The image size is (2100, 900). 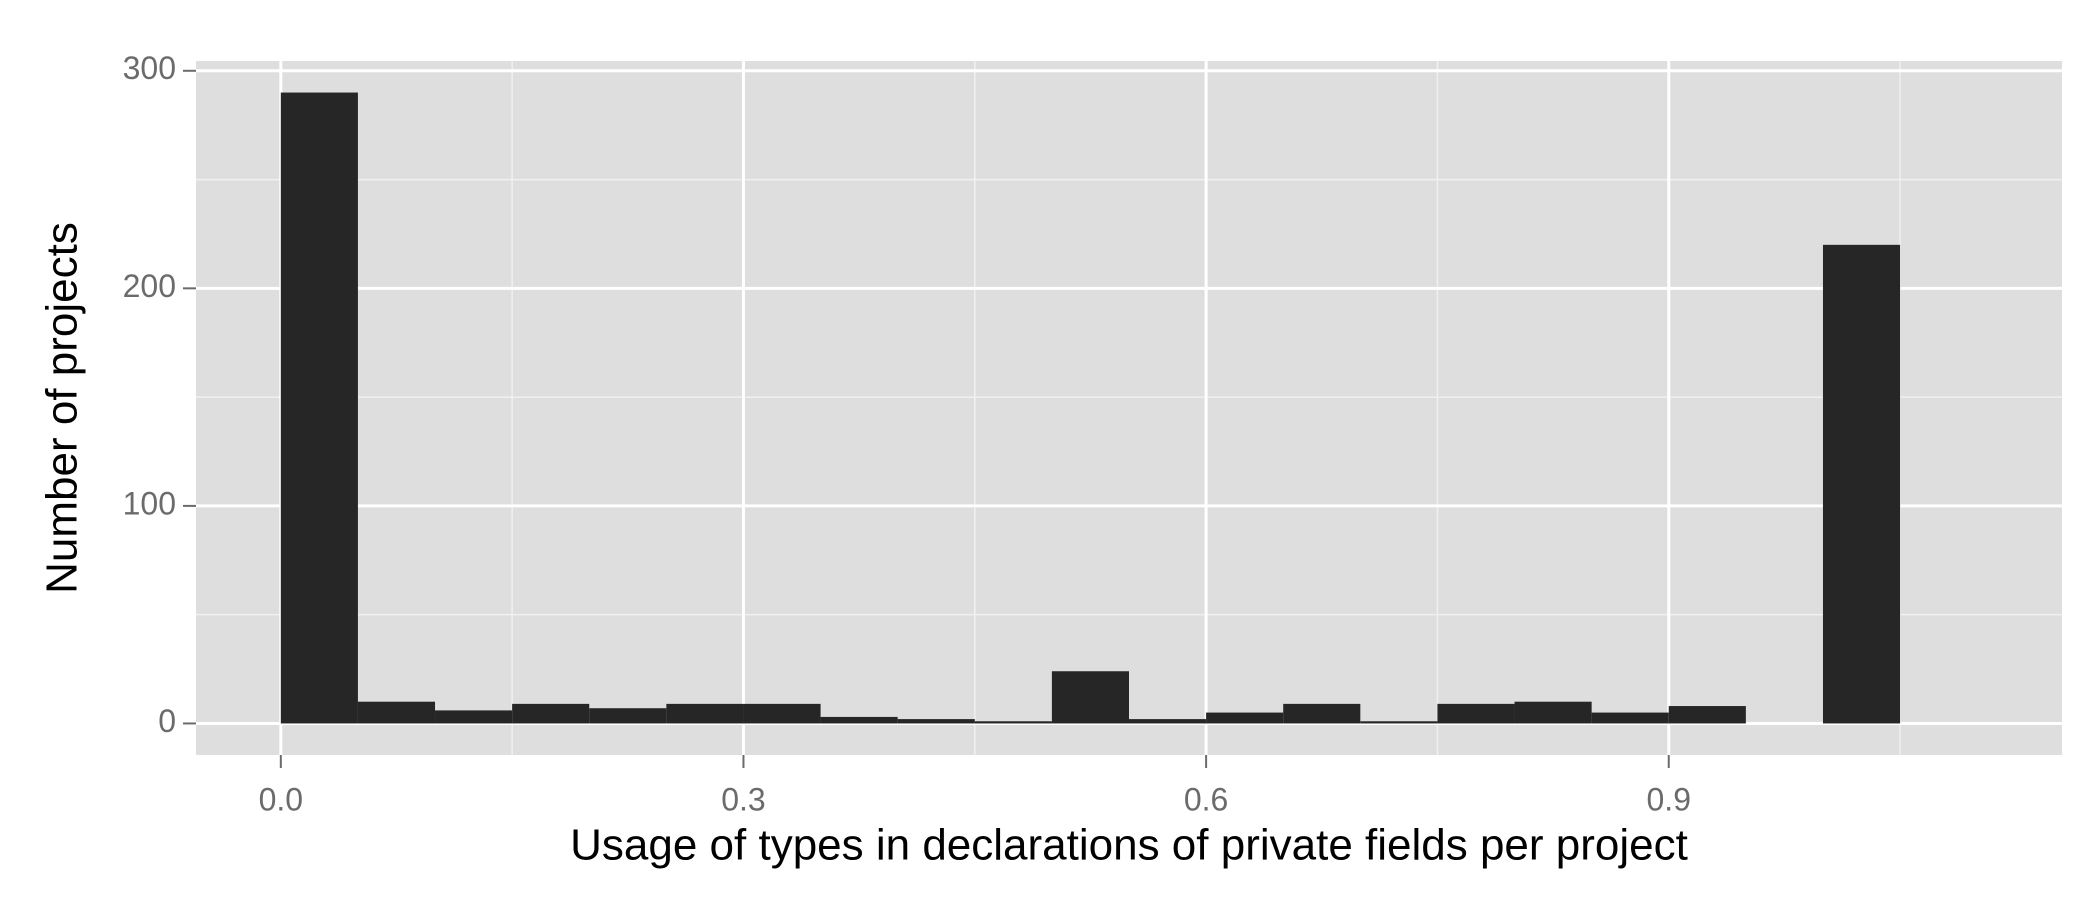 What do you see at coordinates (167, 721) in the screenshot?
I see `y-tick-label: 0` at bounding box center [167, 721].